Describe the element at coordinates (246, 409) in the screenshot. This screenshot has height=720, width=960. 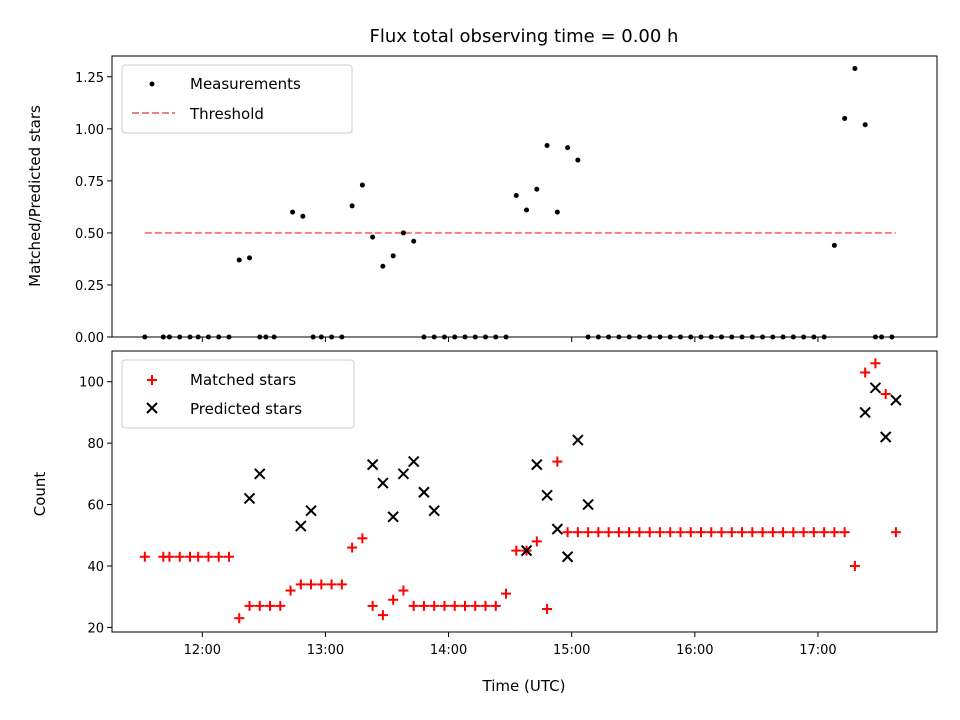
I see `legend-predicted-label: Predicted stars` at that location.